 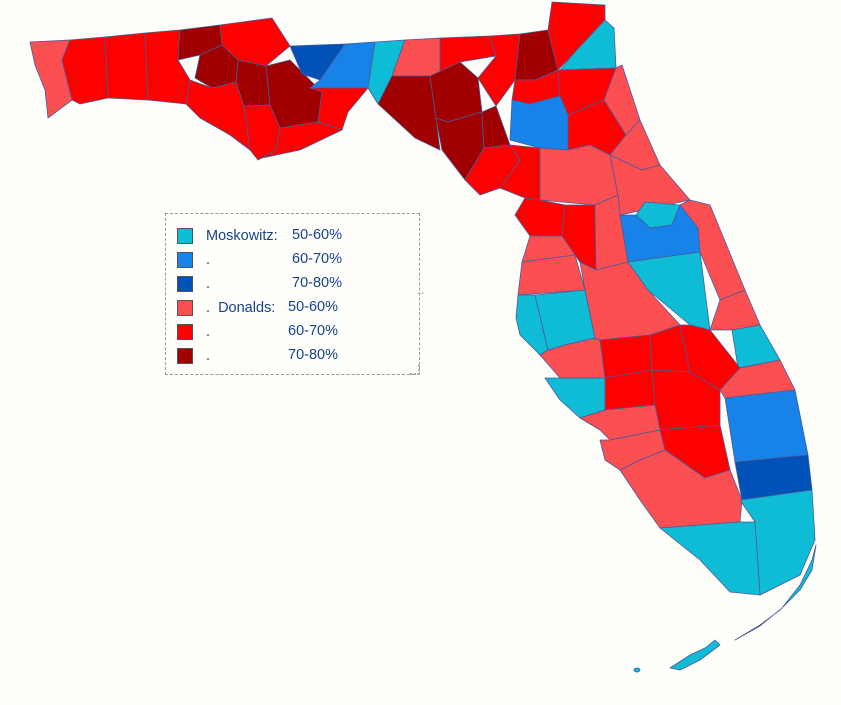 I want to click on county-martin, so click(x=757, y=379).